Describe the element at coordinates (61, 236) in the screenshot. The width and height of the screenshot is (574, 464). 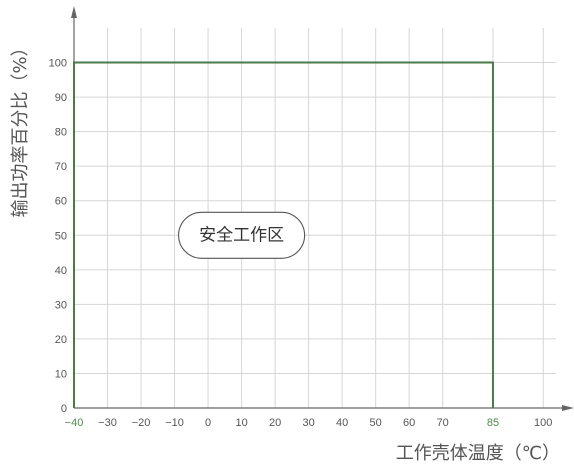
I see `y-tick-label: 50` at that location.